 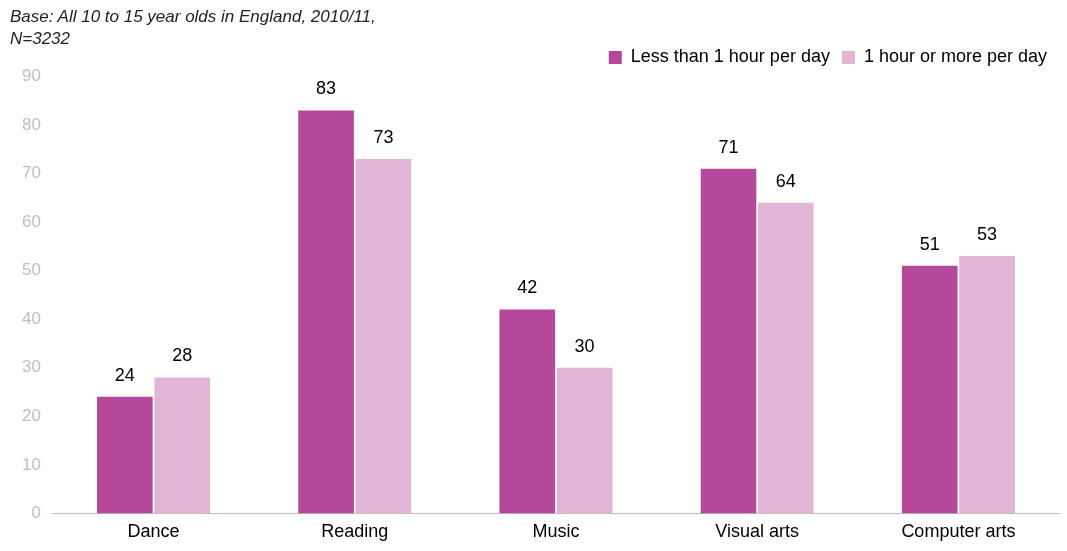 I want to click on y-tick-label: 50, so click(x=31, y=270).